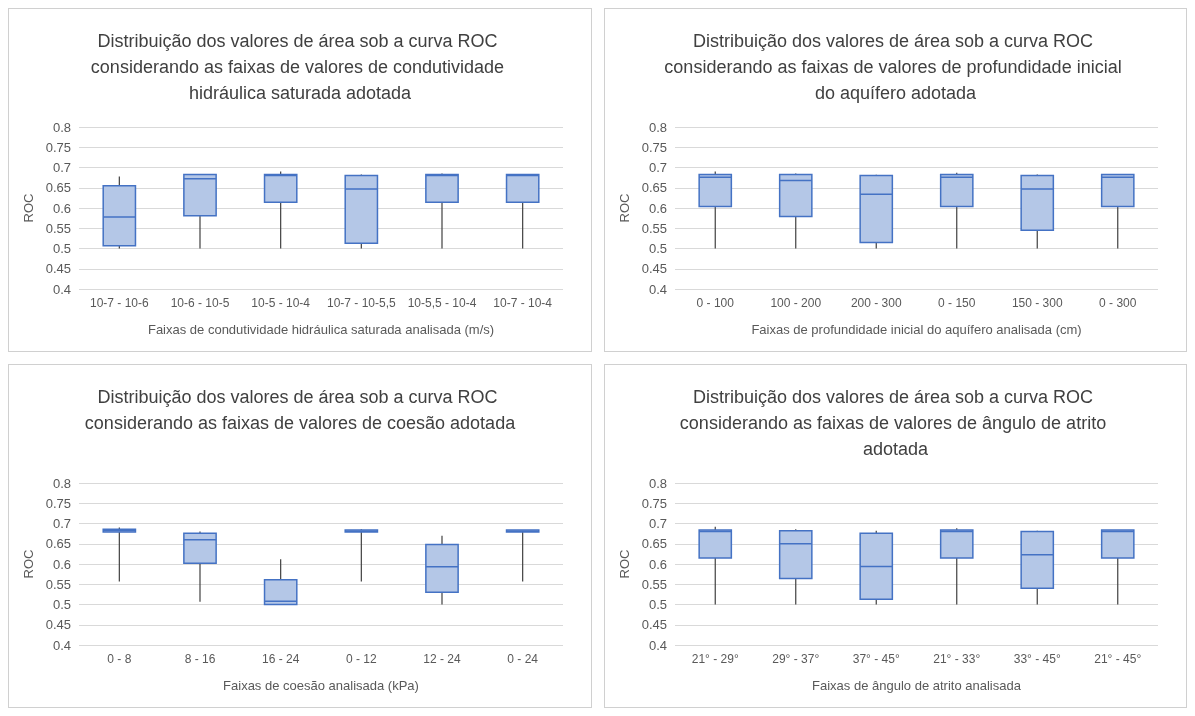 This screenshot has height=716, width=1195. What do you see at coordinates (796, 659) in the screenshot?
I see `x-tick-label: 29° - 37°` at bounding box center [796, 659].